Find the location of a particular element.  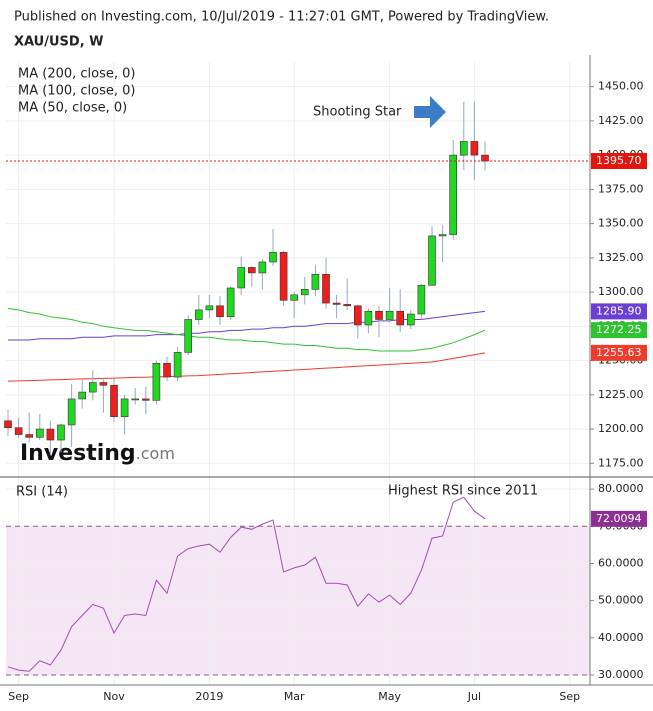

price-tag-label: 1272.25 is located at coordinates (619, 329).